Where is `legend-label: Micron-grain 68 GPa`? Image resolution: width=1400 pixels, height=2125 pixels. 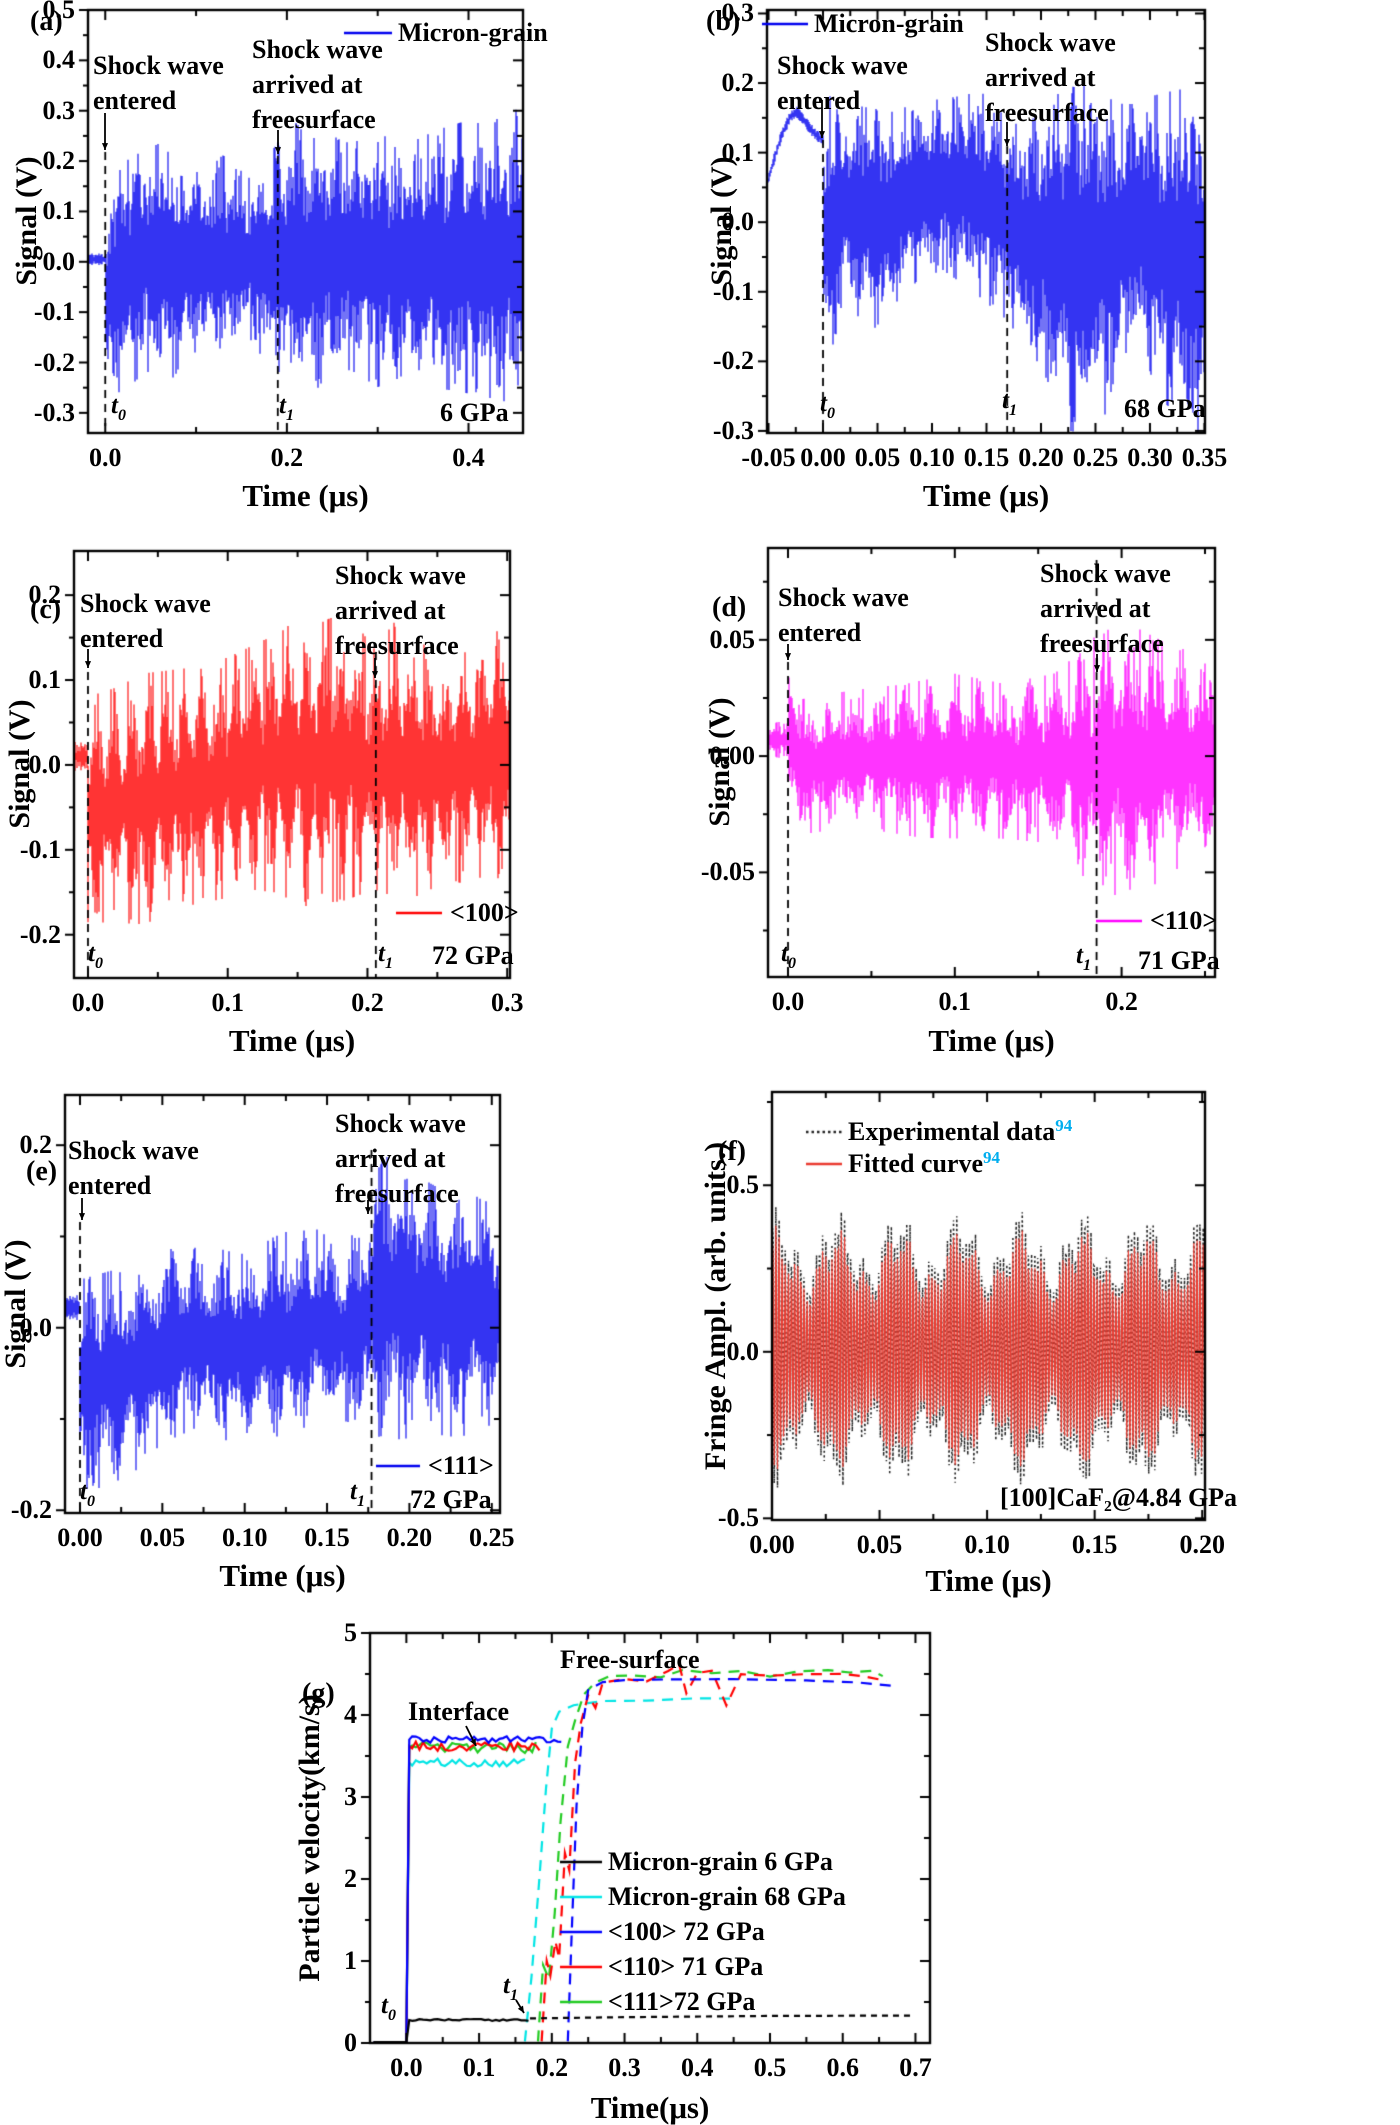 legend-label: Micron-grain 68 GPa is located at coordinates (727, 1897).